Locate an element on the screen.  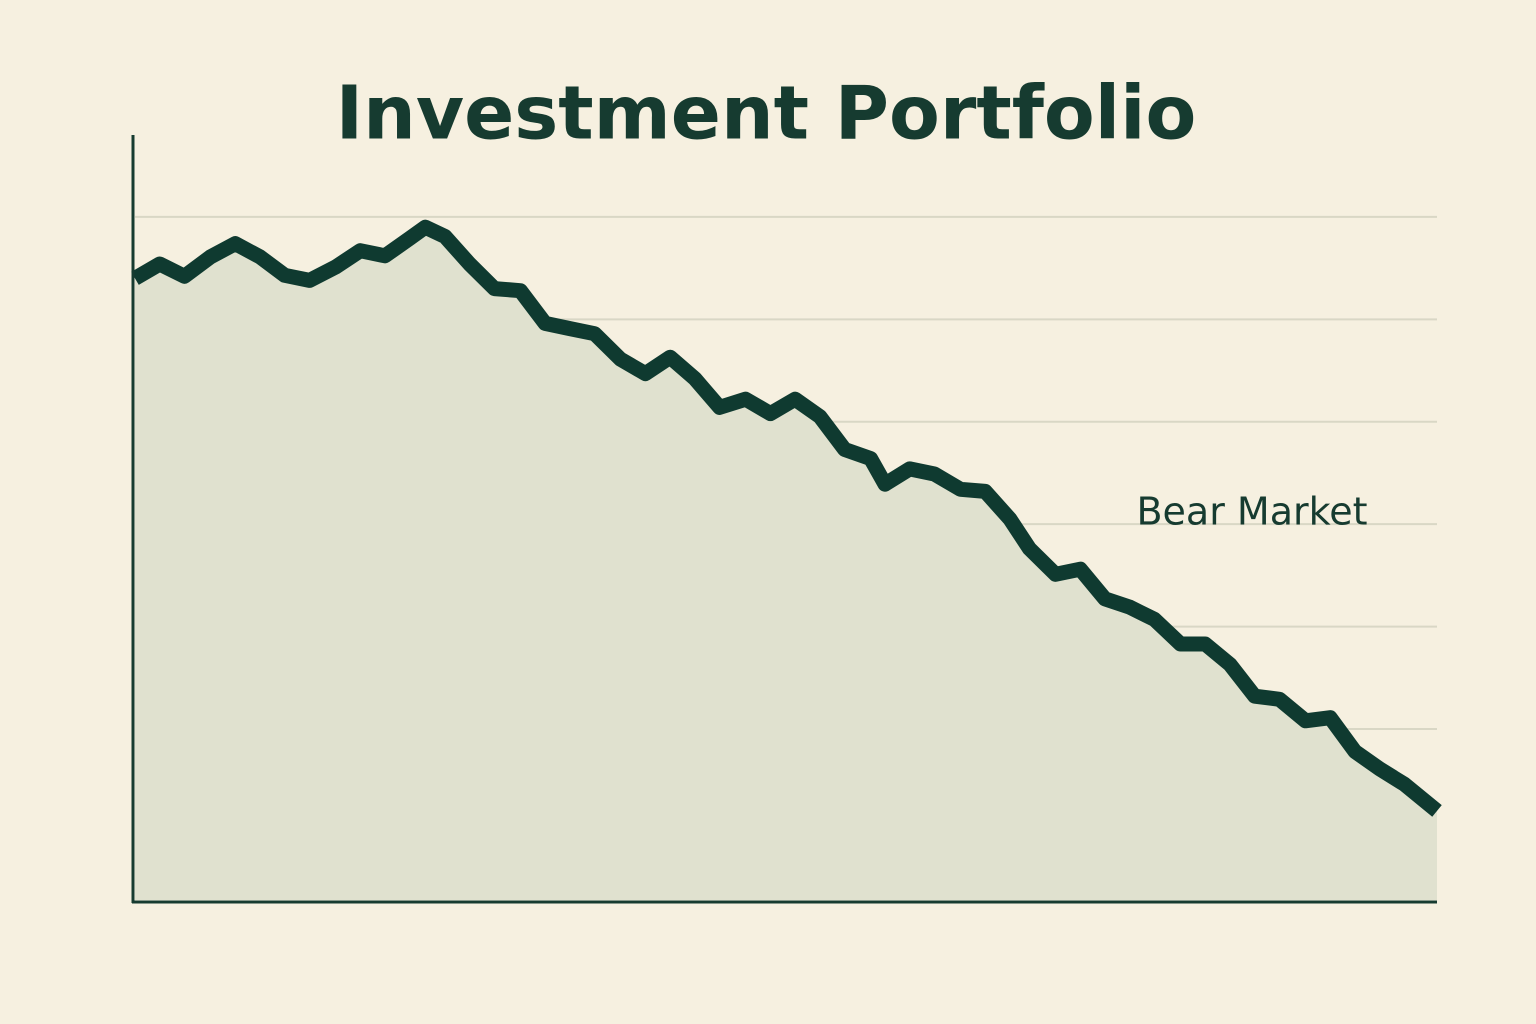
annotation: Bear Market is located at coordinates (1251, 512).